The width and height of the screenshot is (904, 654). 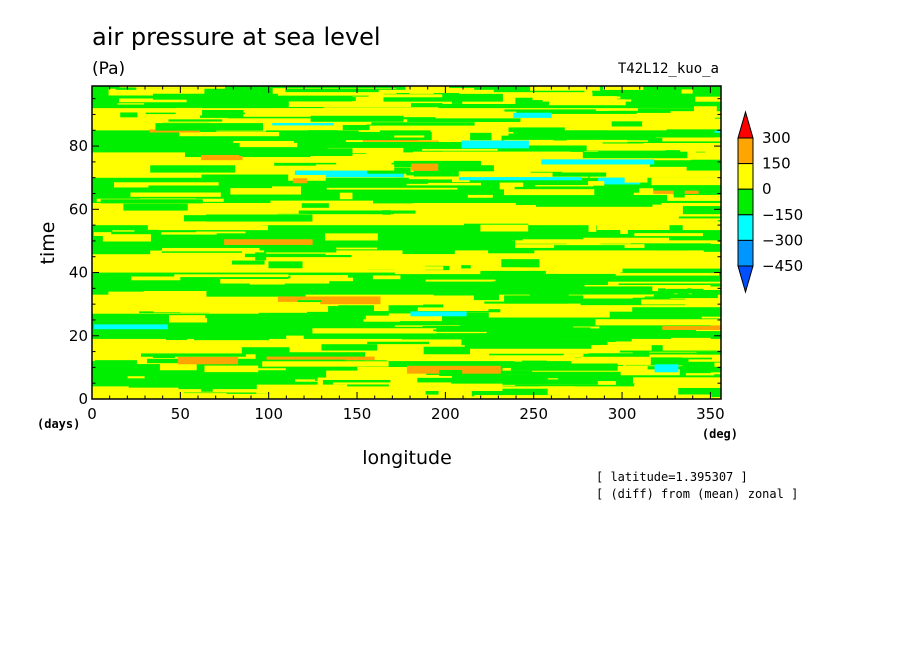 I want to click on colorbar-label: −150, so click(x=782, y=215).